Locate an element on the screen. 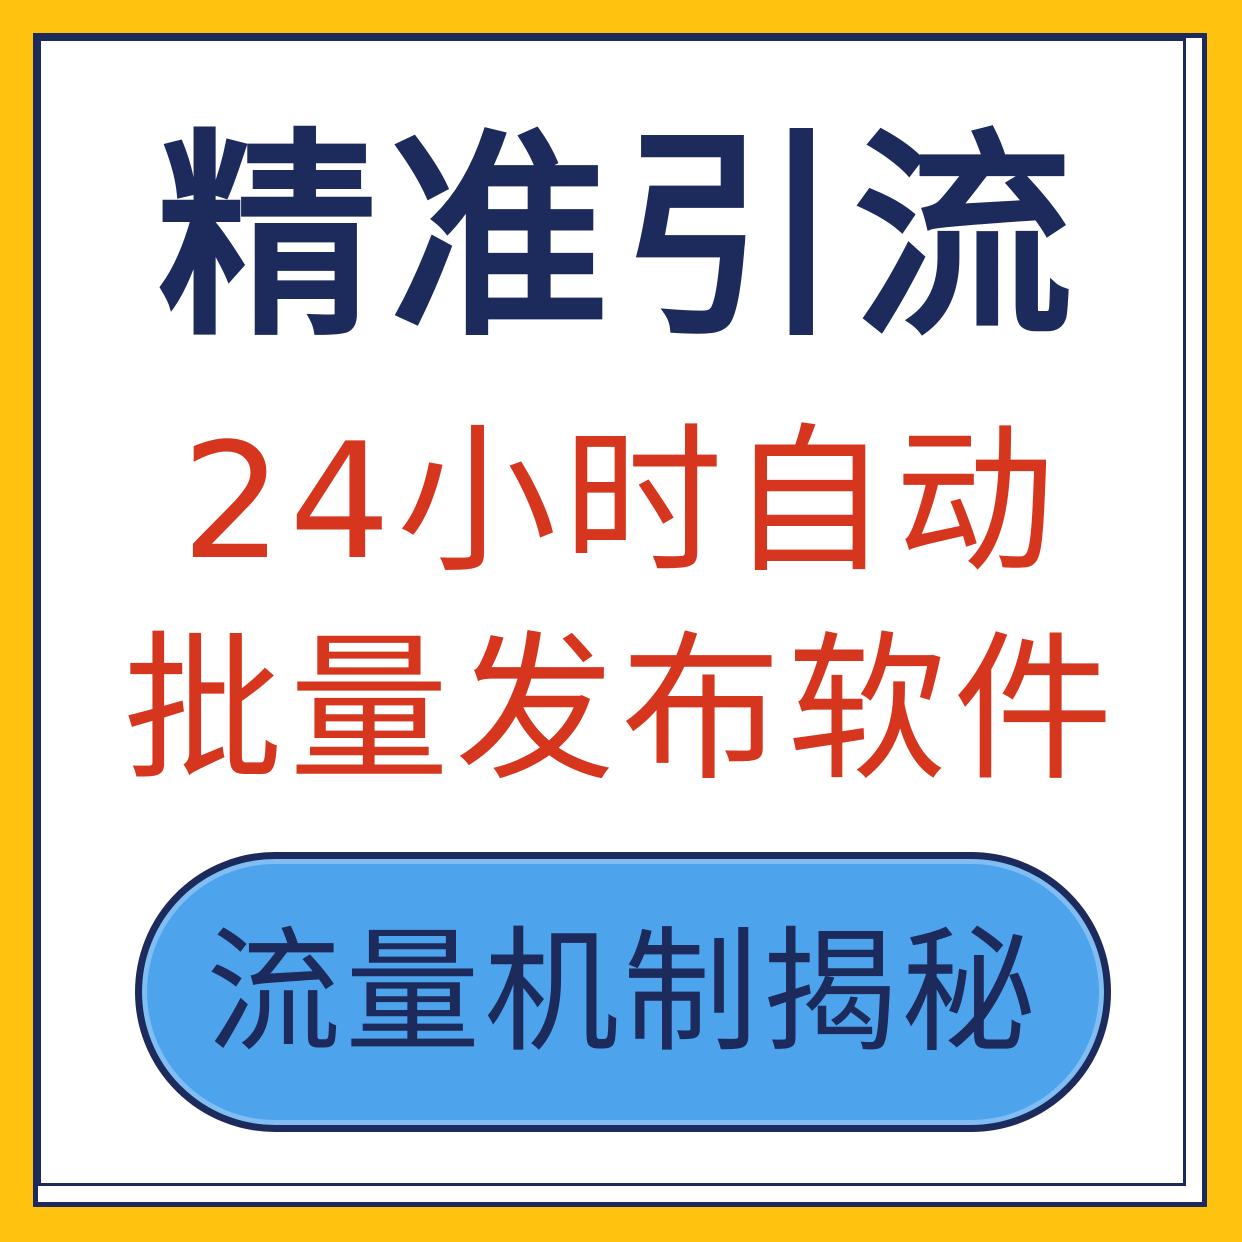  subheadline-line-2: 批量发布软件 is located at coordinates (620, 709).